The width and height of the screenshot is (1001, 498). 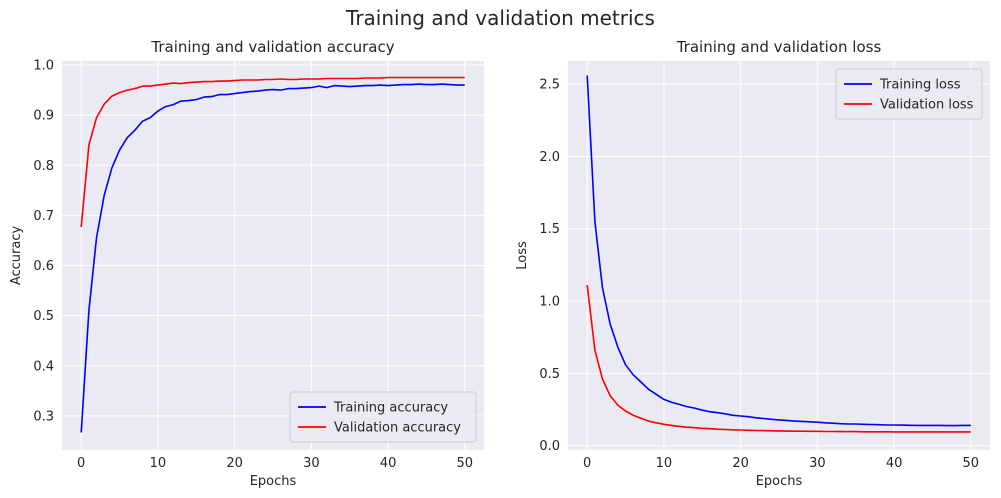 What do you see at coordinates (549, 157) in the screenshot?
I see `loss-y-tick-label: 2.0` at bounding box center [549, 157].